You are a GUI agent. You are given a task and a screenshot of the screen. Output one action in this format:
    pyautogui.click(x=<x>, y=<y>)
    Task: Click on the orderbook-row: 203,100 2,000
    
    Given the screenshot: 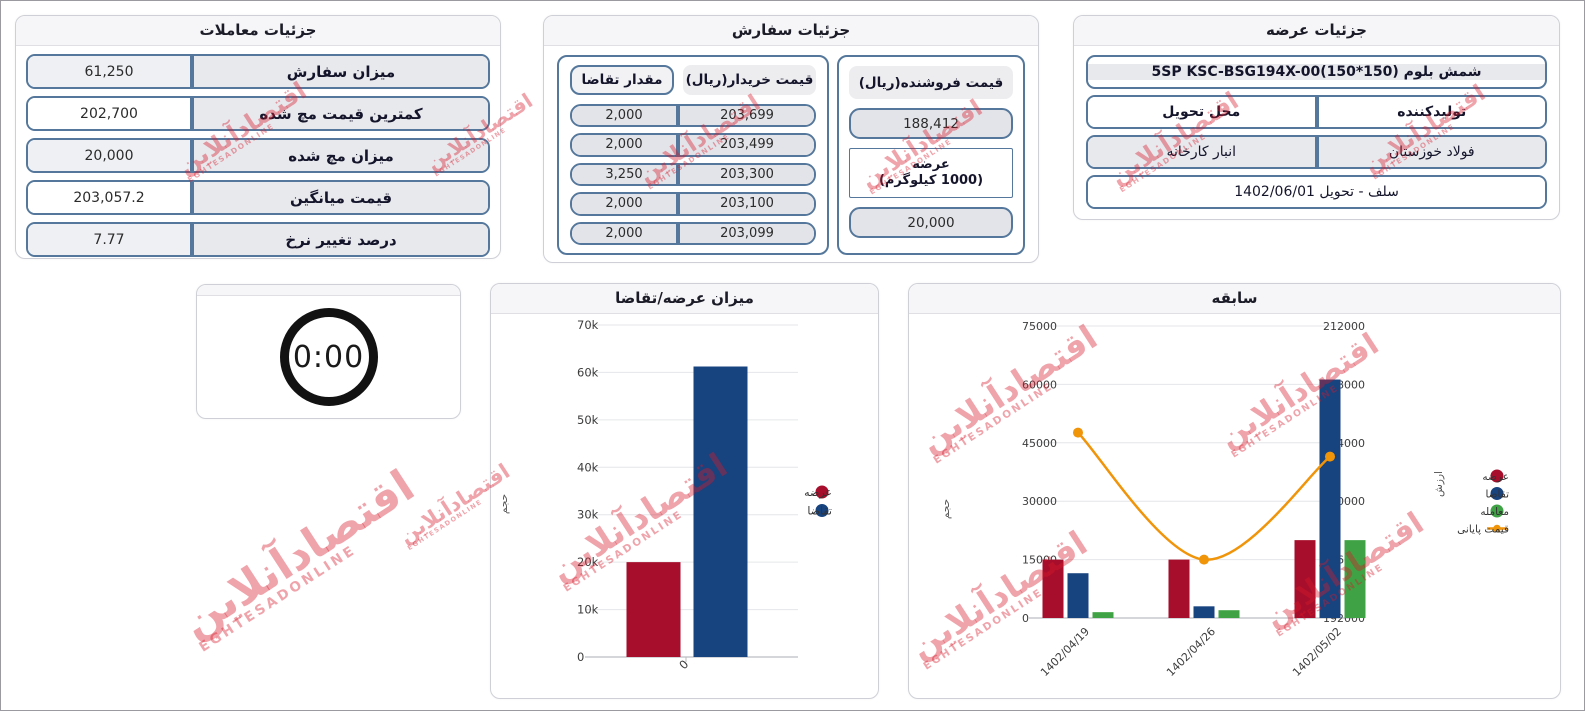 What is the action you would take?
    pyautogui.click(x=693, y=204)
    